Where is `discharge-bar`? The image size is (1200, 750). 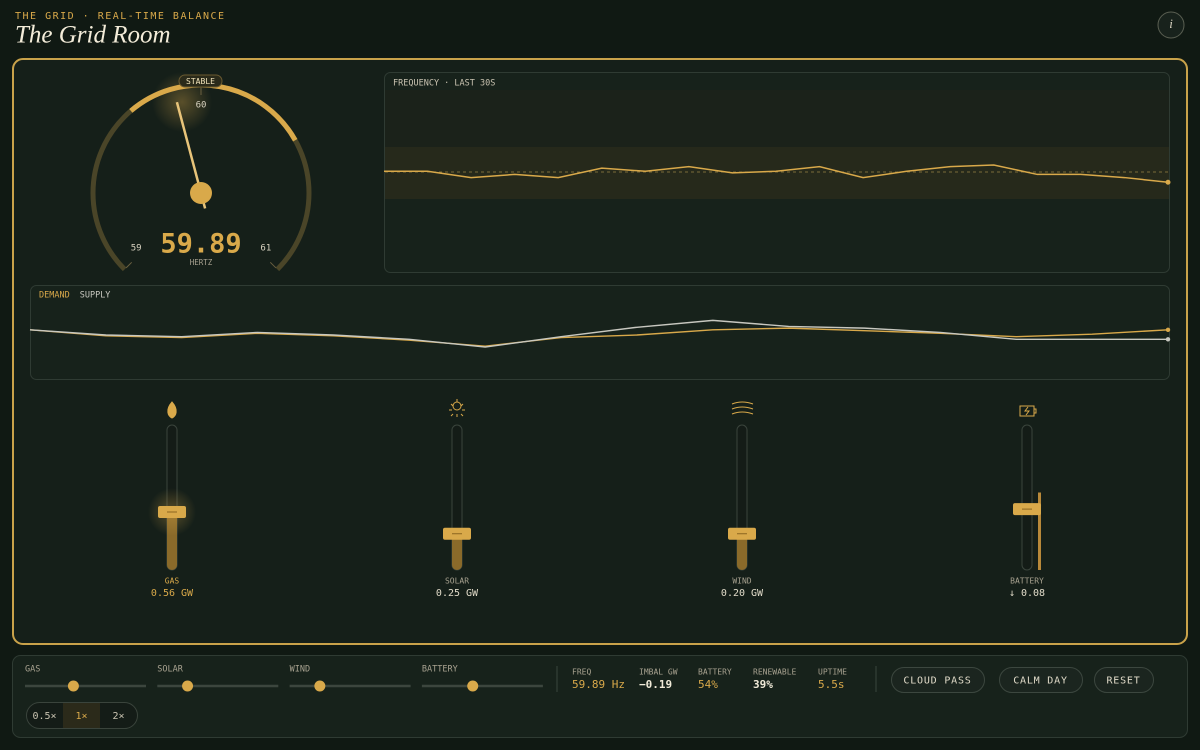 discharge-bar is located at coordinates (1039, 531).